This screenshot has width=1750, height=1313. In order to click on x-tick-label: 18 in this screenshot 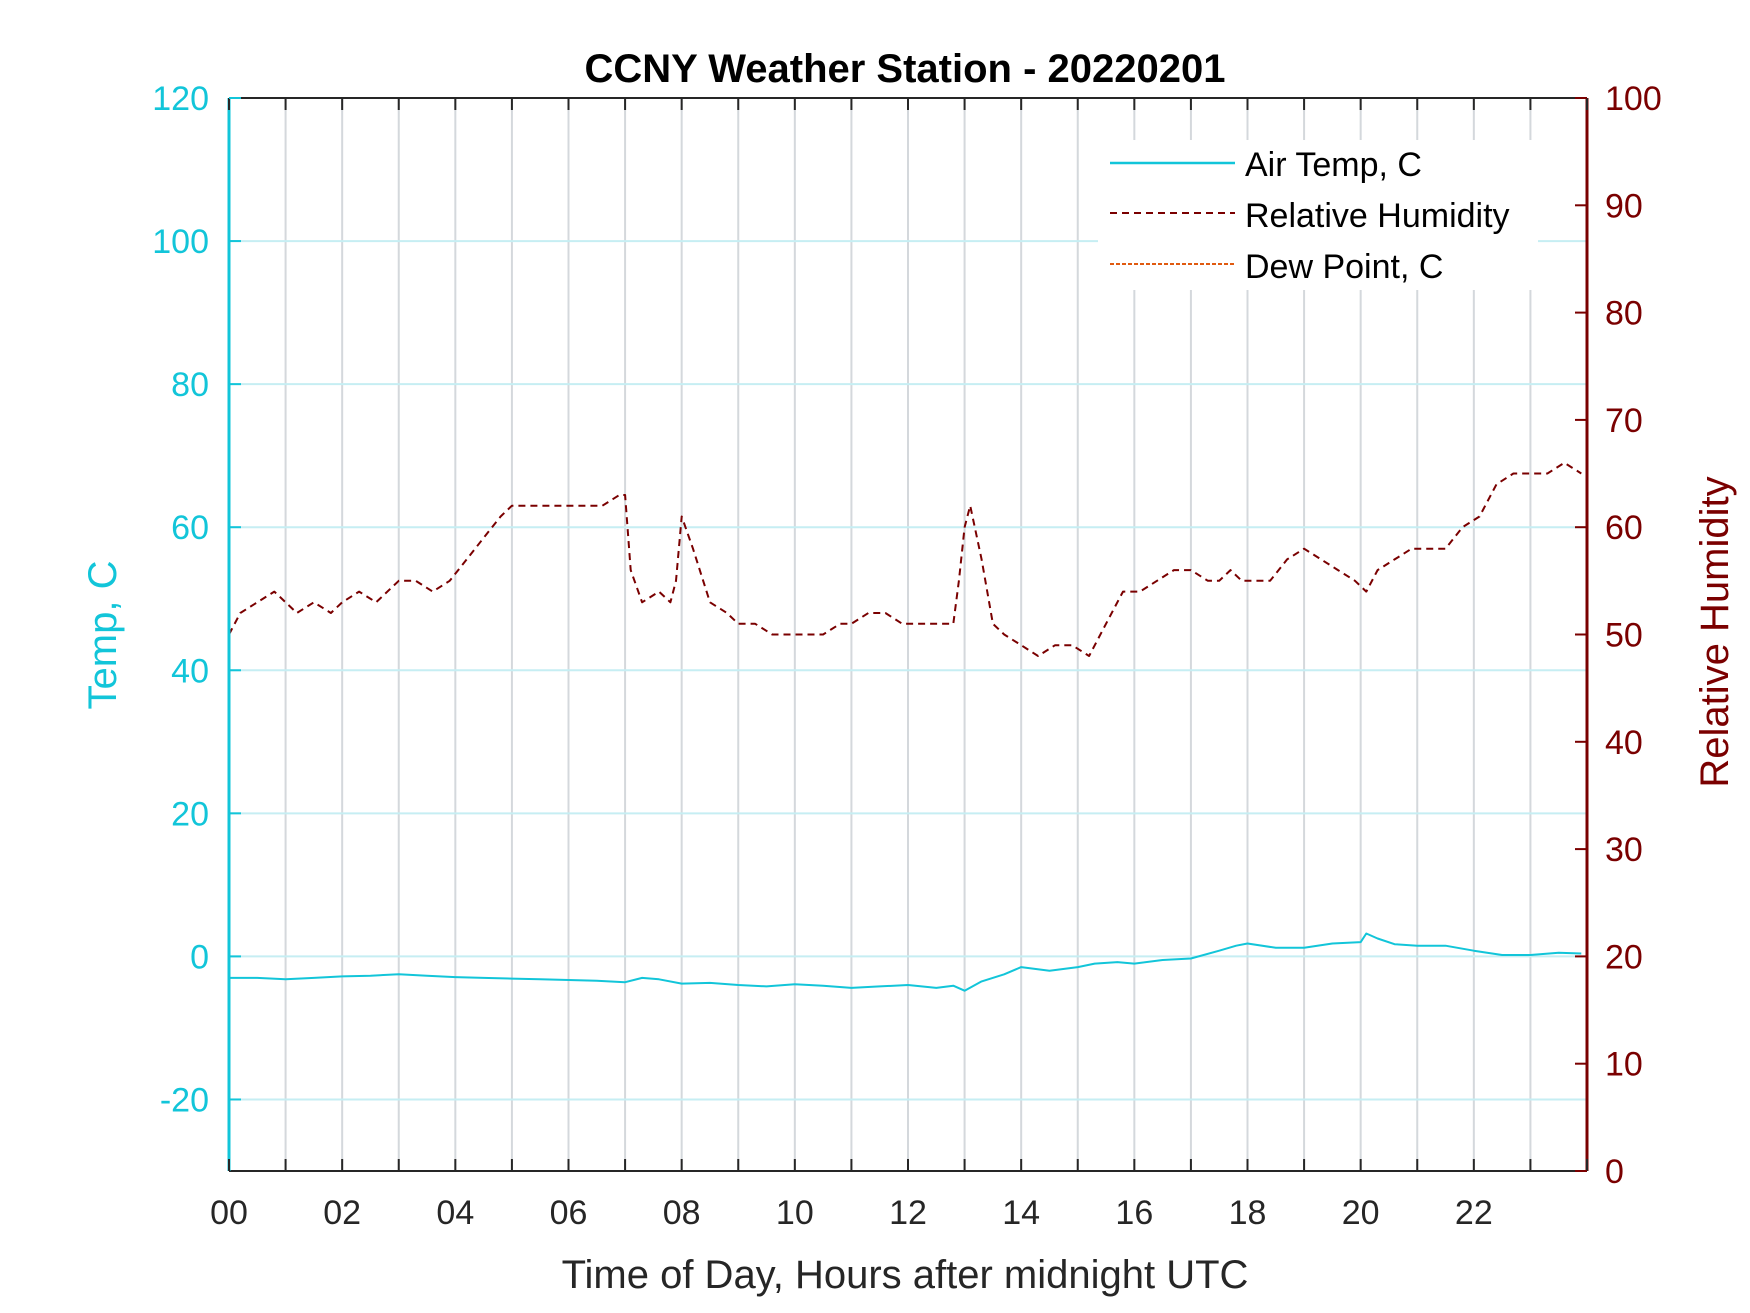, I will do `click(1248, 1213)`.